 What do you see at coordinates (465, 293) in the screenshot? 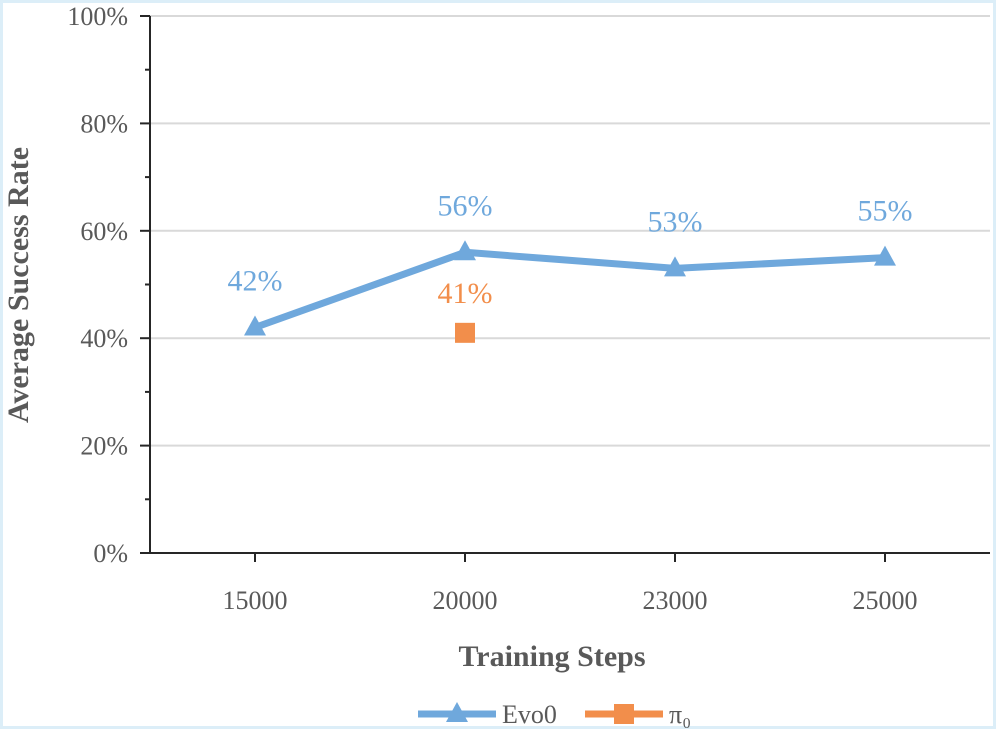
I see `data-label: 41%` at bounding box center [465, 293].